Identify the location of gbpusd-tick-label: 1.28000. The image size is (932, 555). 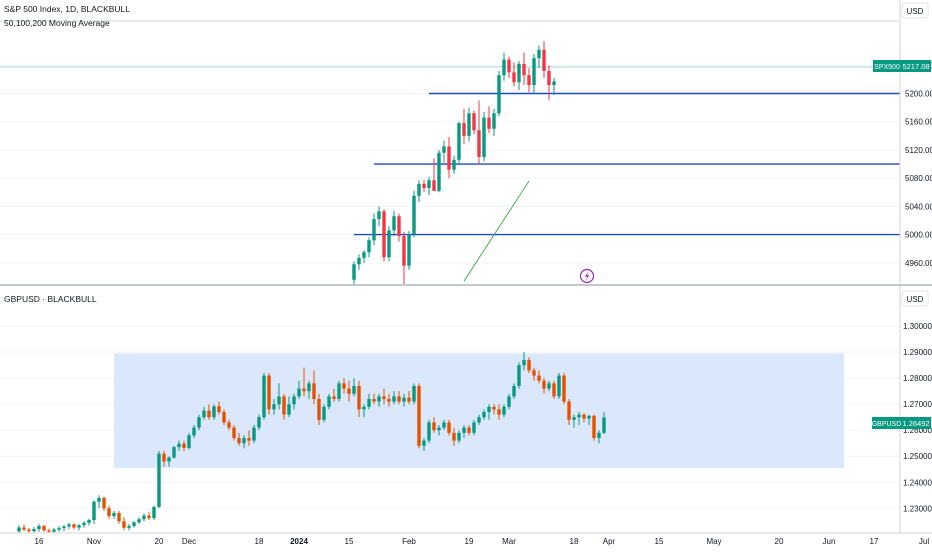
(917, 378).